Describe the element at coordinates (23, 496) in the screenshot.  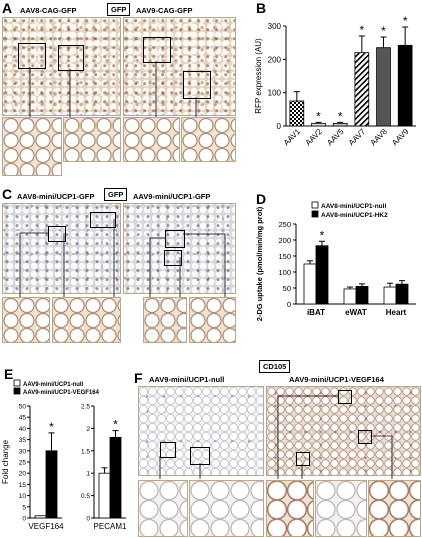
I see `panel-e-y-tick-label: 10` at that location.